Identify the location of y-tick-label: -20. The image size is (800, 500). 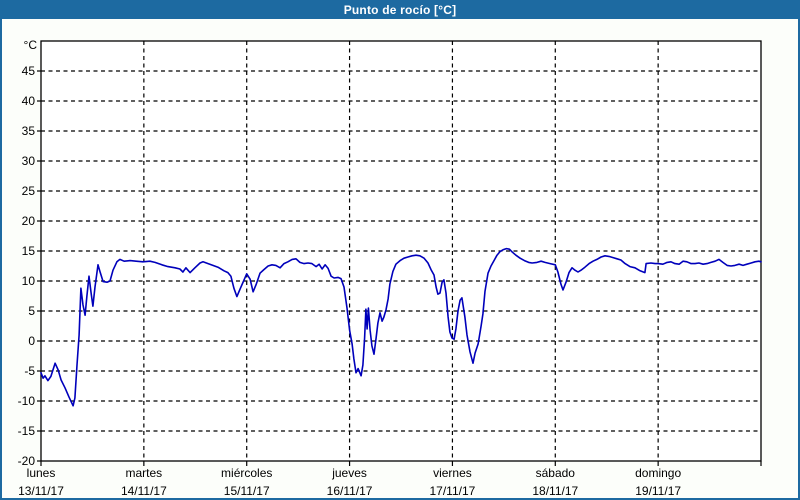
(27, 461).